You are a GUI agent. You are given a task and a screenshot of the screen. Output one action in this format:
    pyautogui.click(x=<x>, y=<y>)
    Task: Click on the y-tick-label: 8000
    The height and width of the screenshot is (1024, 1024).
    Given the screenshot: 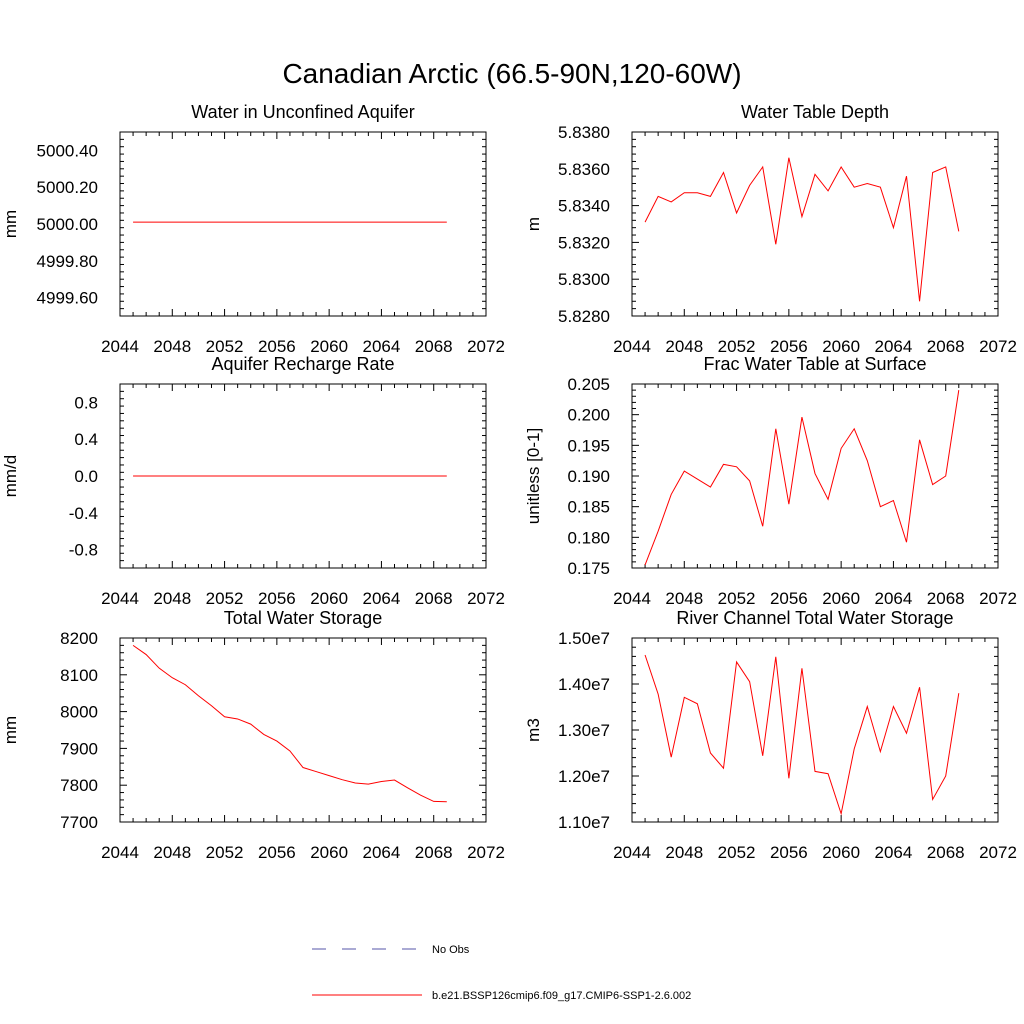 What is the action you would take?
    pyautogui.click(x=79, y=712)
    